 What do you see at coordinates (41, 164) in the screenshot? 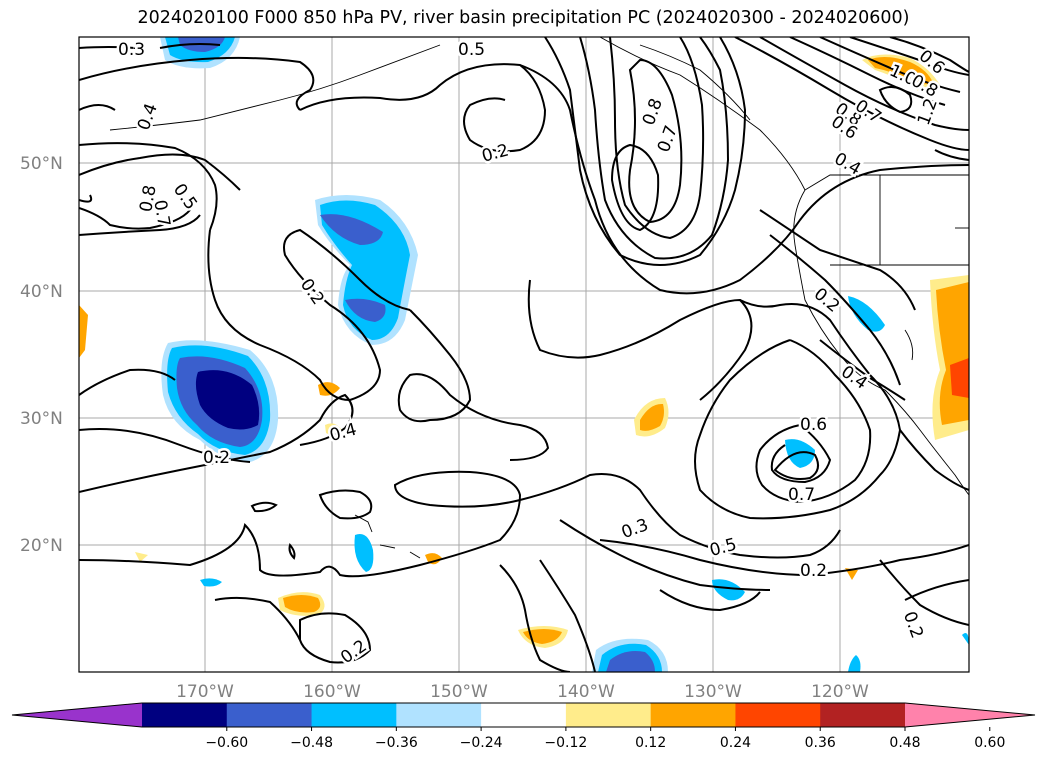
I see `lat-label: 50°N` at bounding box center [41, 164].